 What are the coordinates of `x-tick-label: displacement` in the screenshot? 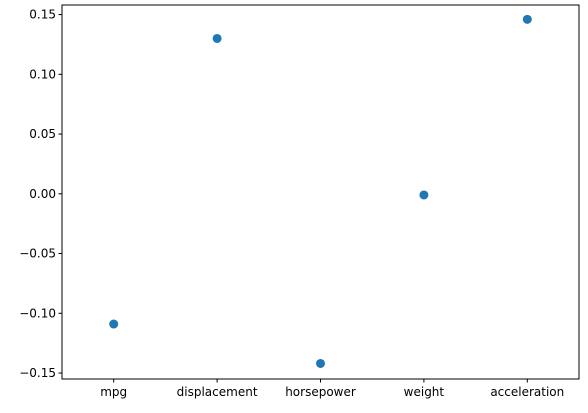 It's located at (217, 392).